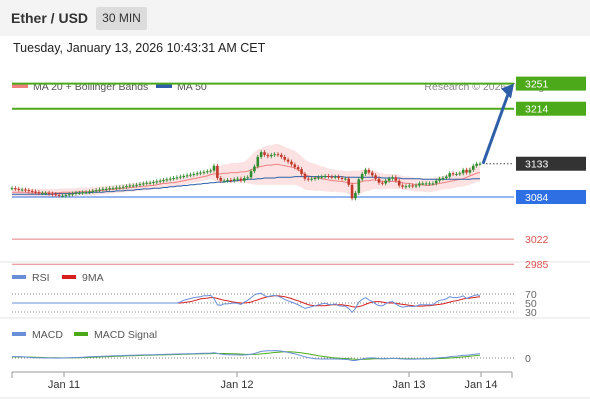  What do you see at coordinates (246, 303) in the screenshot?
I see `rsi-line` at bounding box center [246, 303].